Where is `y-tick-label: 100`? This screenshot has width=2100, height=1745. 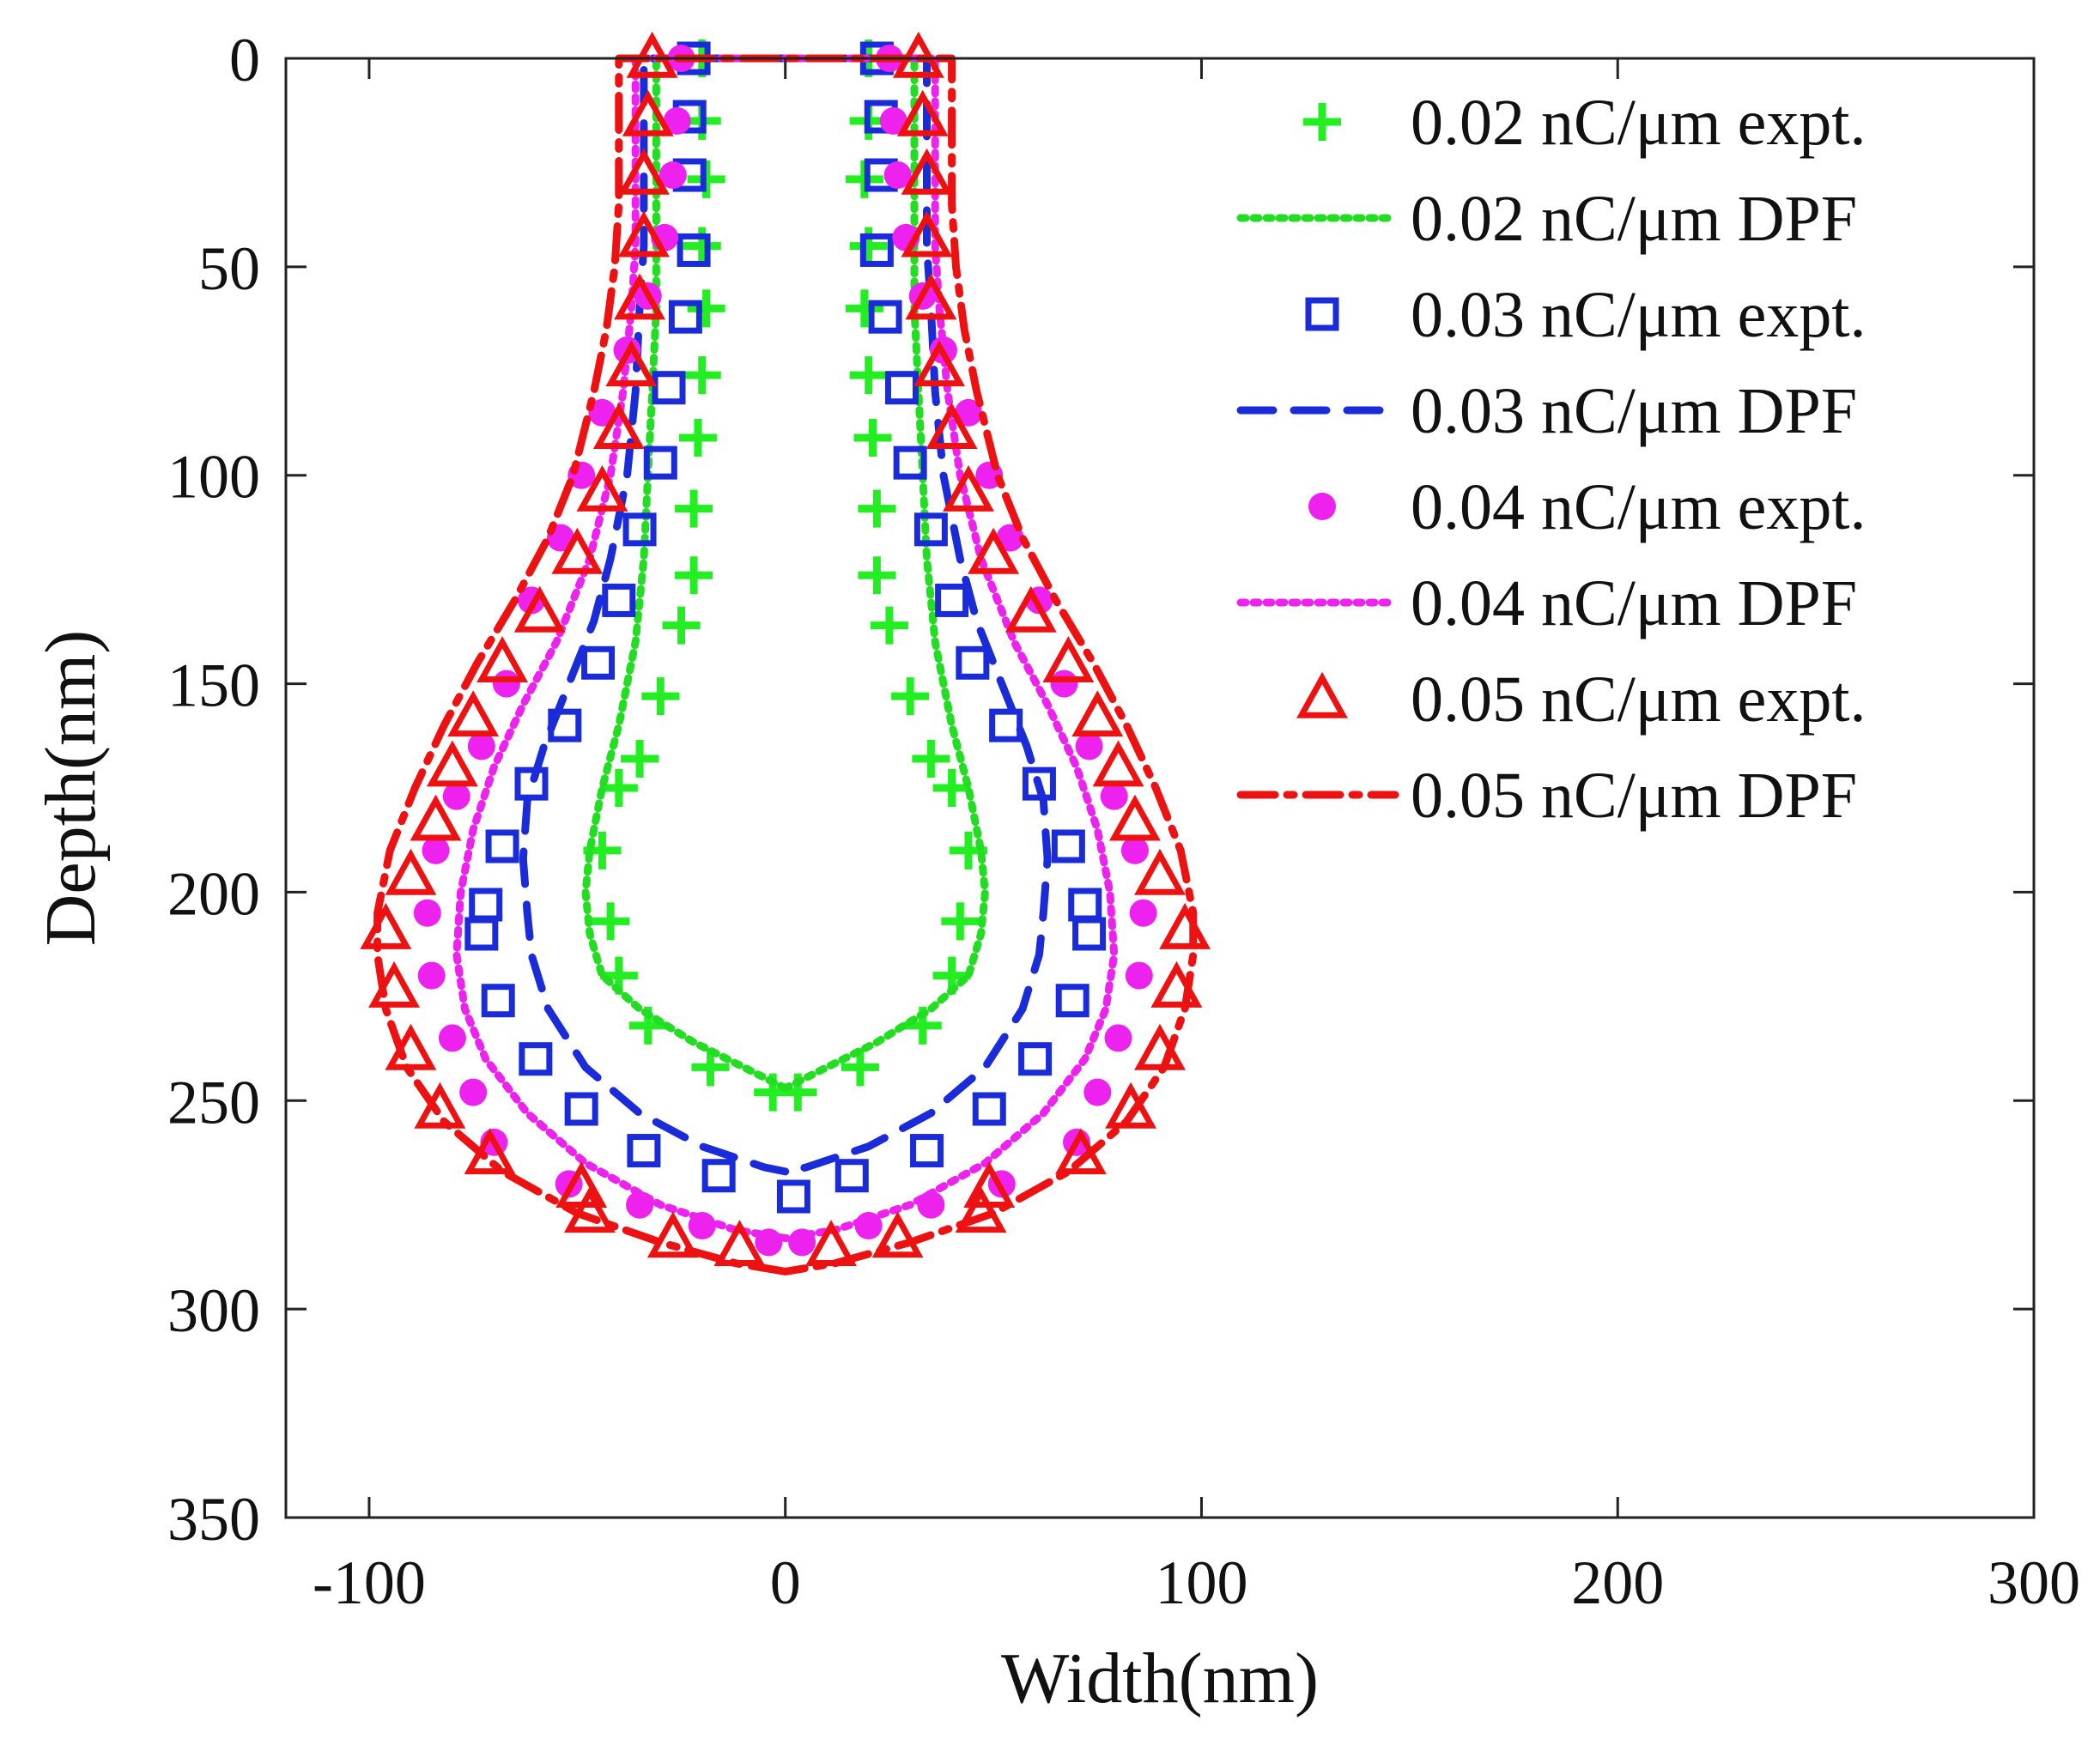
y-tick-label: 100 is located at coordinates (213, 477).